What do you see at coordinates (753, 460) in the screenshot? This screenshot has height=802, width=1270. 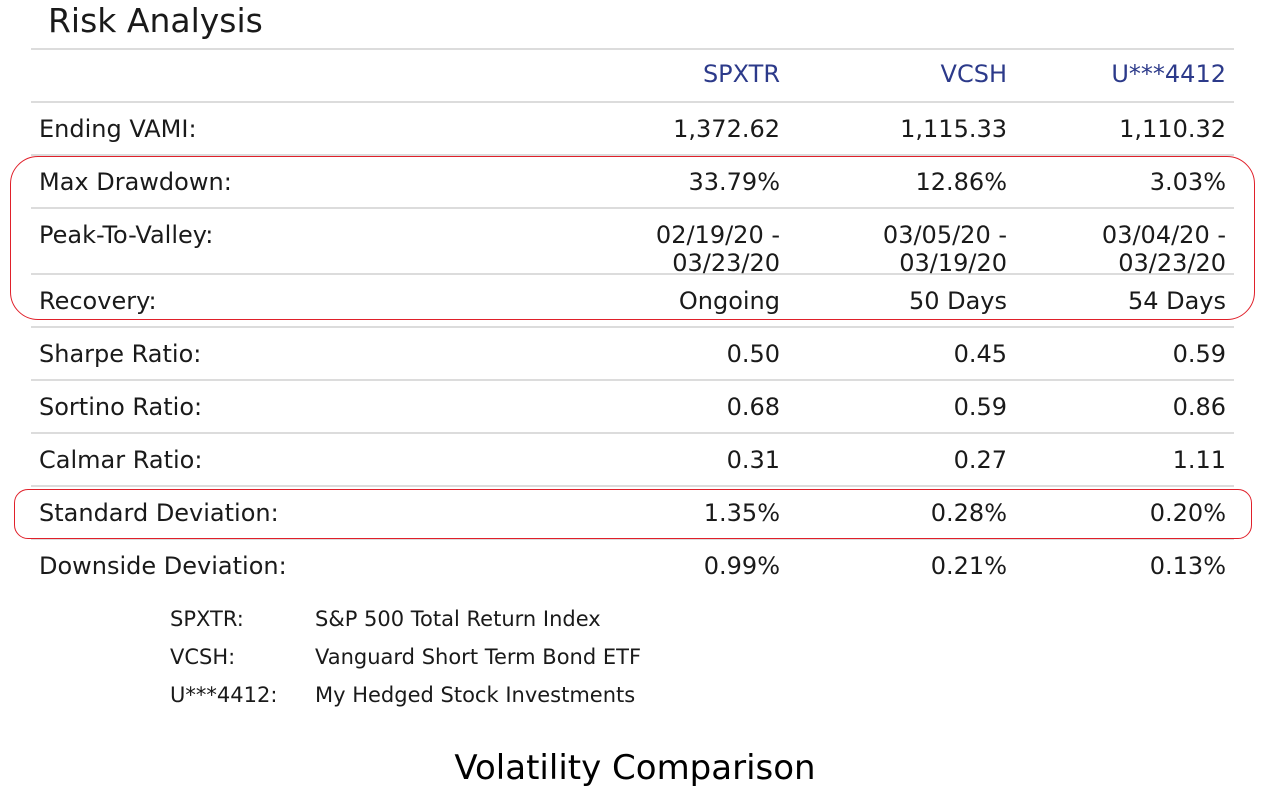 I see `cell-spxtr: 0.31` at bounding box center [753, 460].